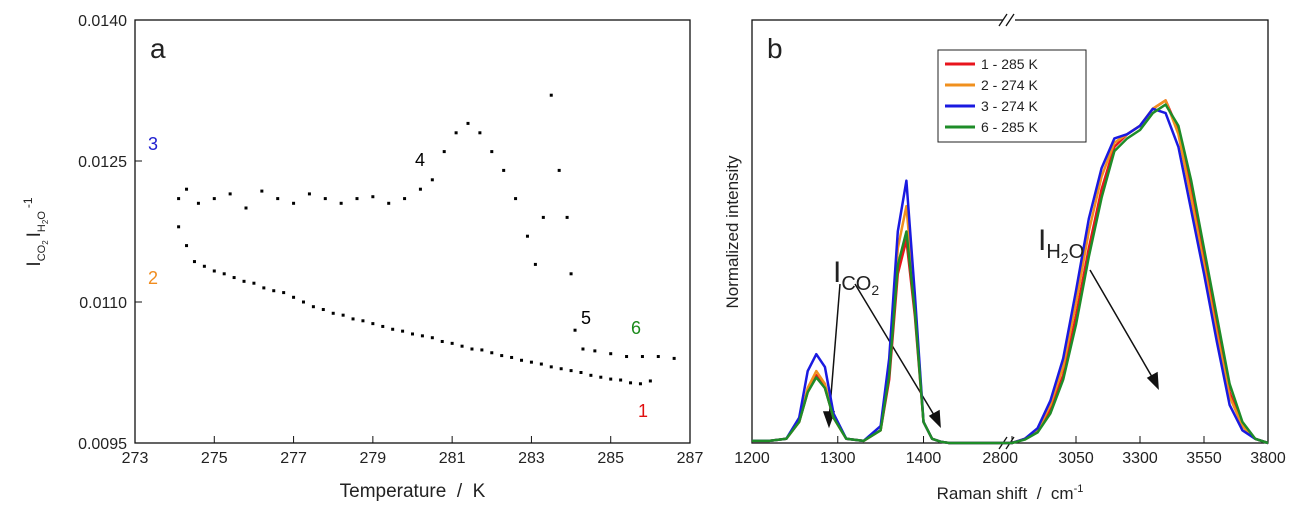  I want to click on x-tick-label: 1400, so click(924, 458).